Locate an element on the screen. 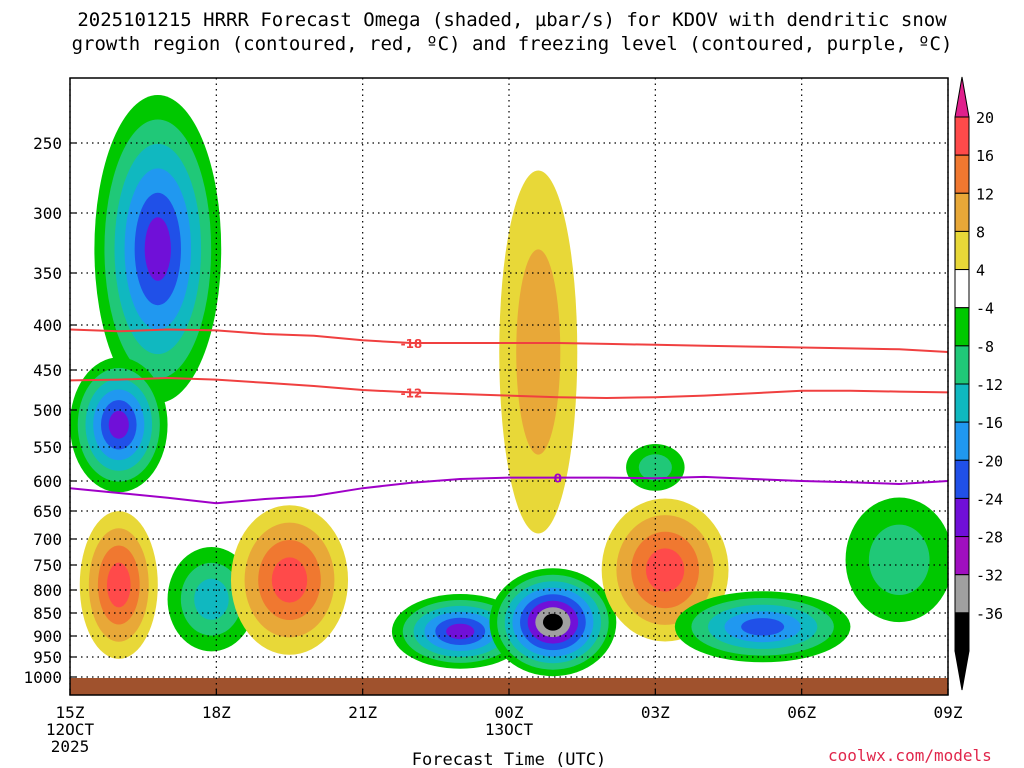 Image resolution: width=1024 pixels, height=768 pixels. x-tick-label: 03Z is located at coordinates (655, 712).